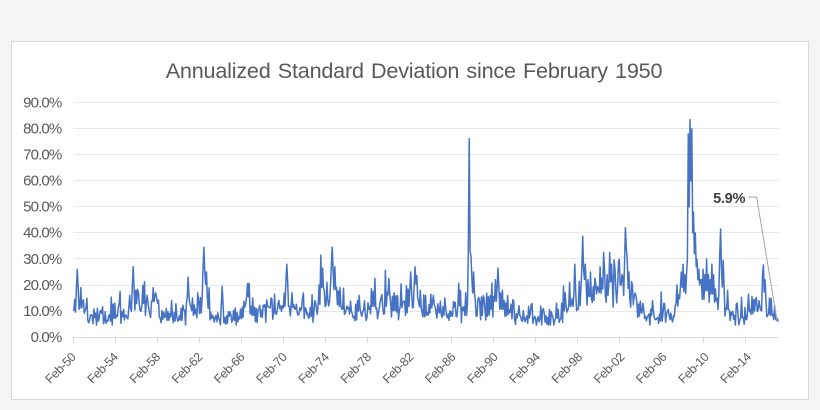 The image size is (820, 410). Describe the element at coordinates (440, 368) in the screenshot. I see `svg-text: Feb-86` at that location.